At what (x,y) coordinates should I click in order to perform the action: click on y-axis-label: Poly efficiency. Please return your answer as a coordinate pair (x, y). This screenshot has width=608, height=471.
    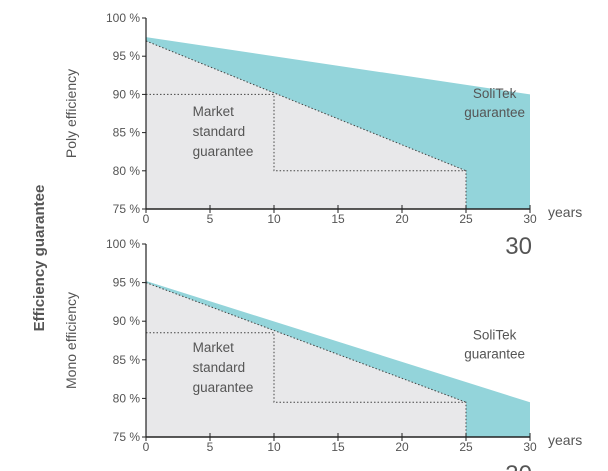
    Looking at the image, I should click on (71, 113).